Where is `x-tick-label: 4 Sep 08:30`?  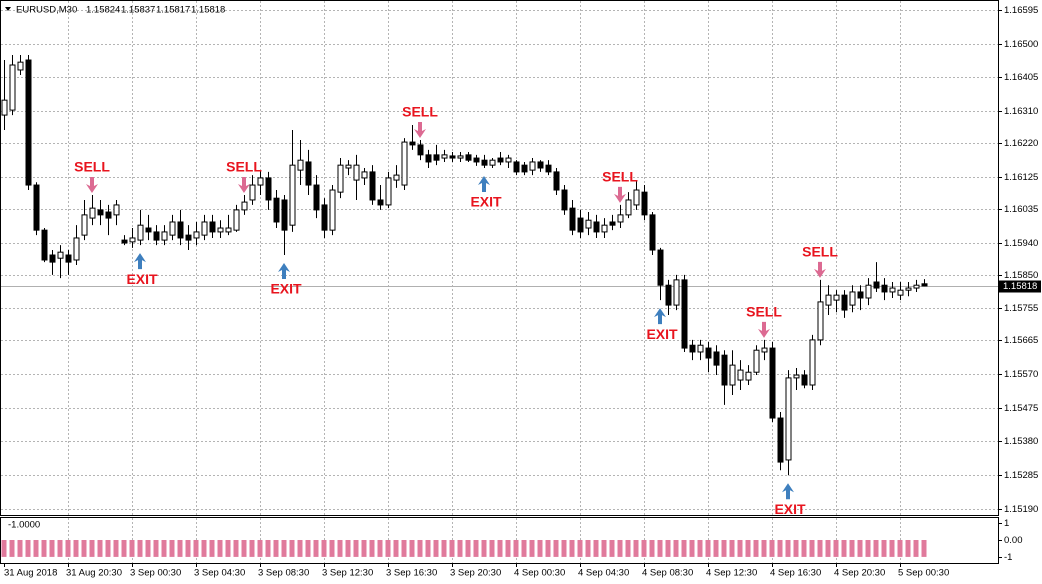
x-tick-label: 4 Sep 08:30 is located at coordinates (667, 573).